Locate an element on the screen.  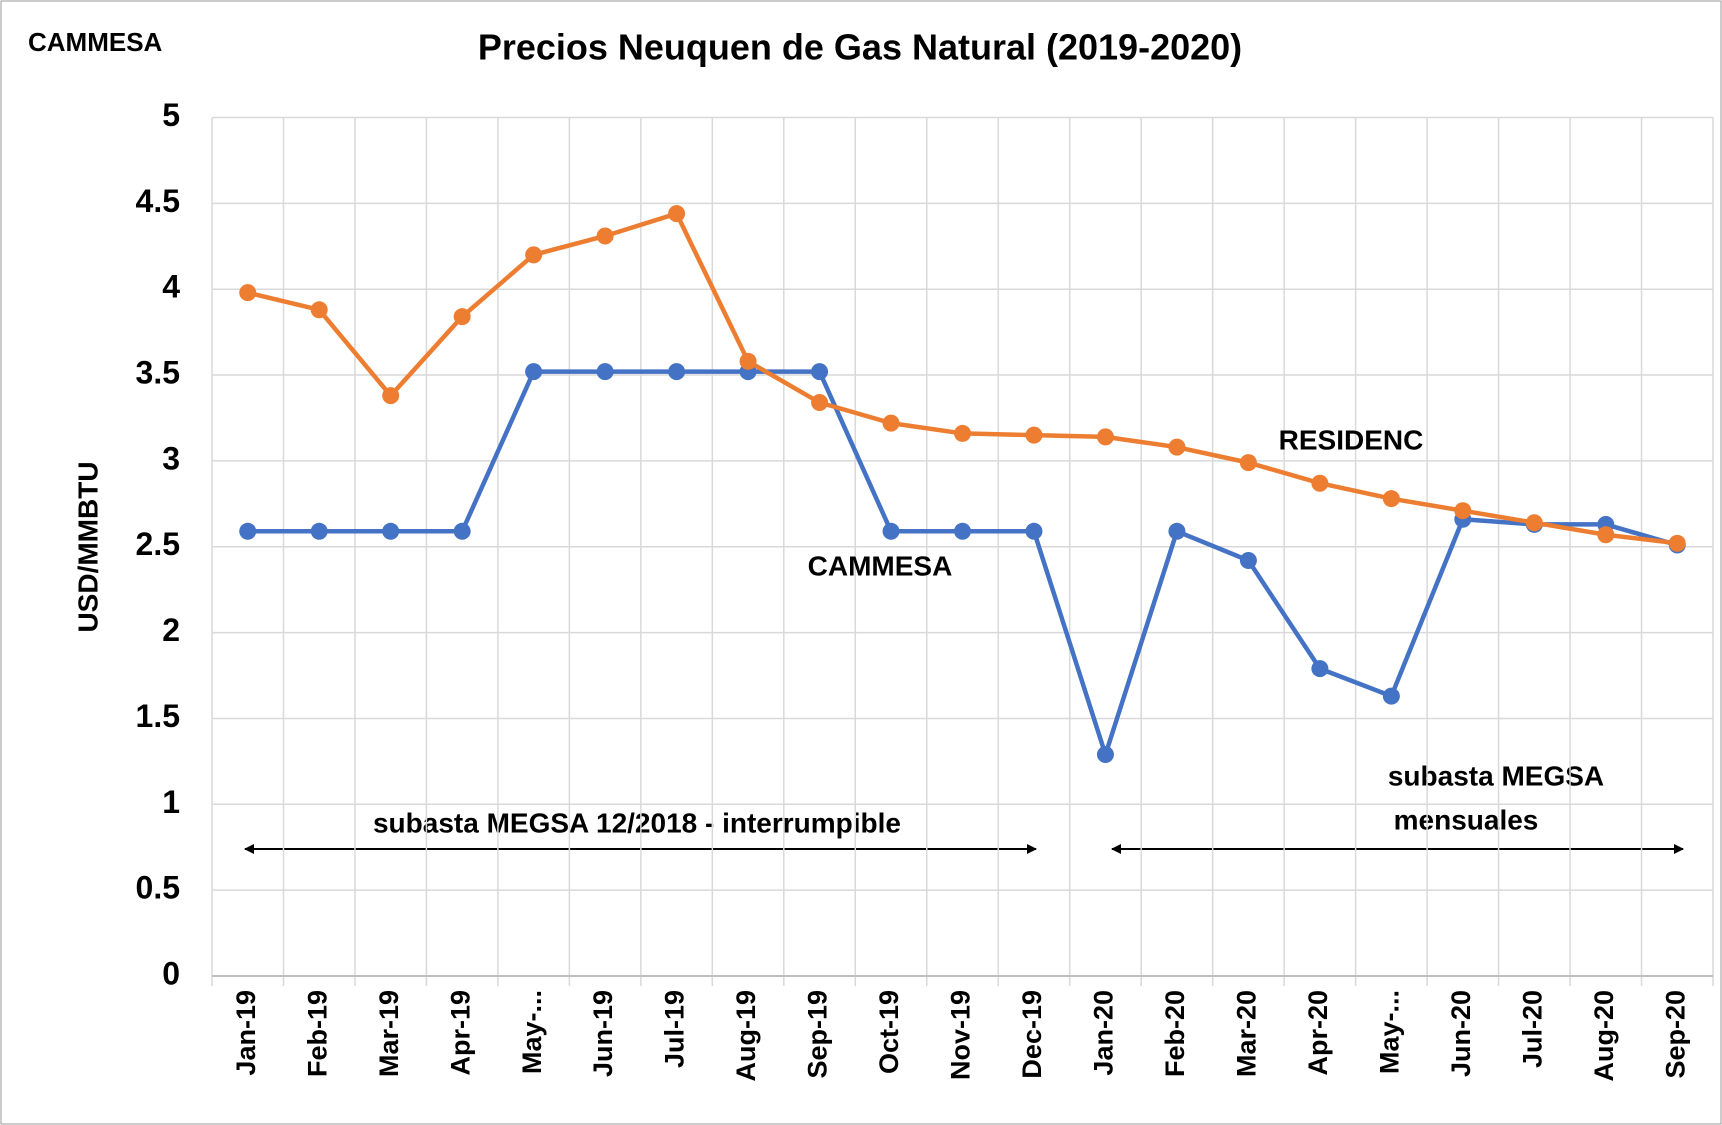
y-tick-label: 4 is located at coordinates (171, 287).